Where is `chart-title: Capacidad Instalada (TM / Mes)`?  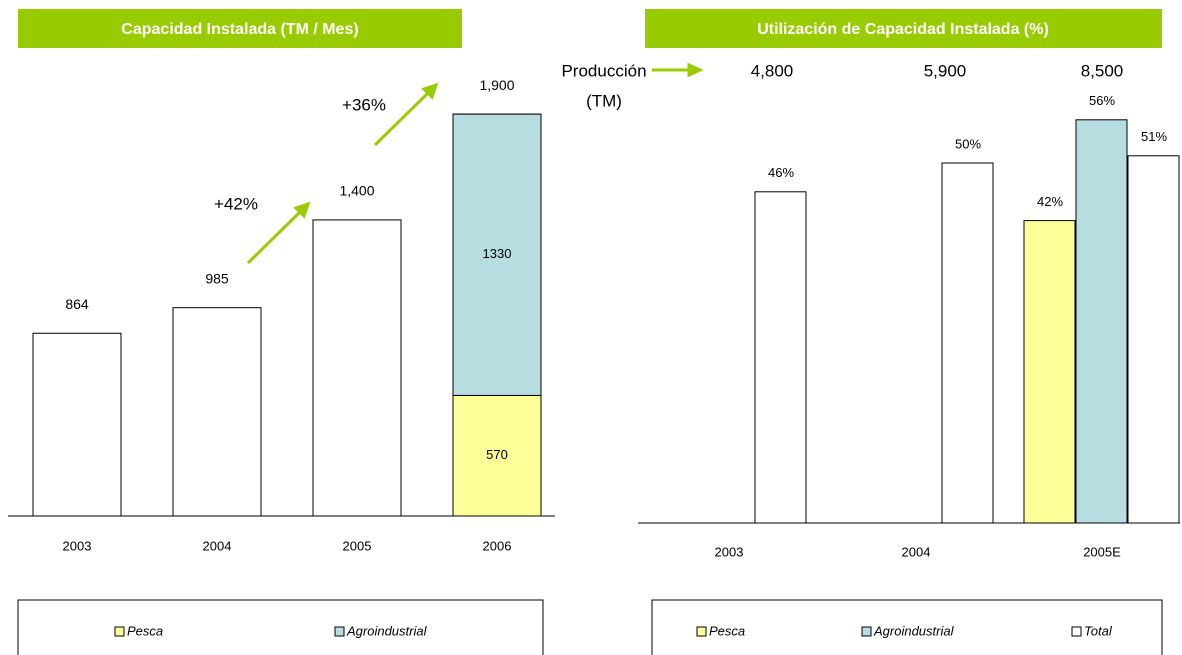 chart-title: Capacidad Instalada (TM / Mes) is located at coordinates (239, 29).